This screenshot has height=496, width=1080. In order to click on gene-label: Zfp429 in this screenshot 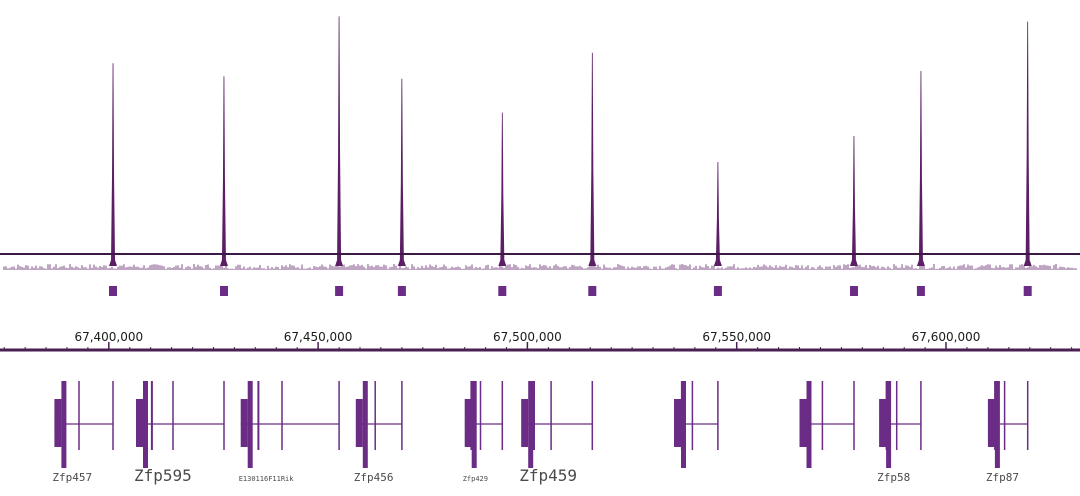, I will do `click(475, 479)`.